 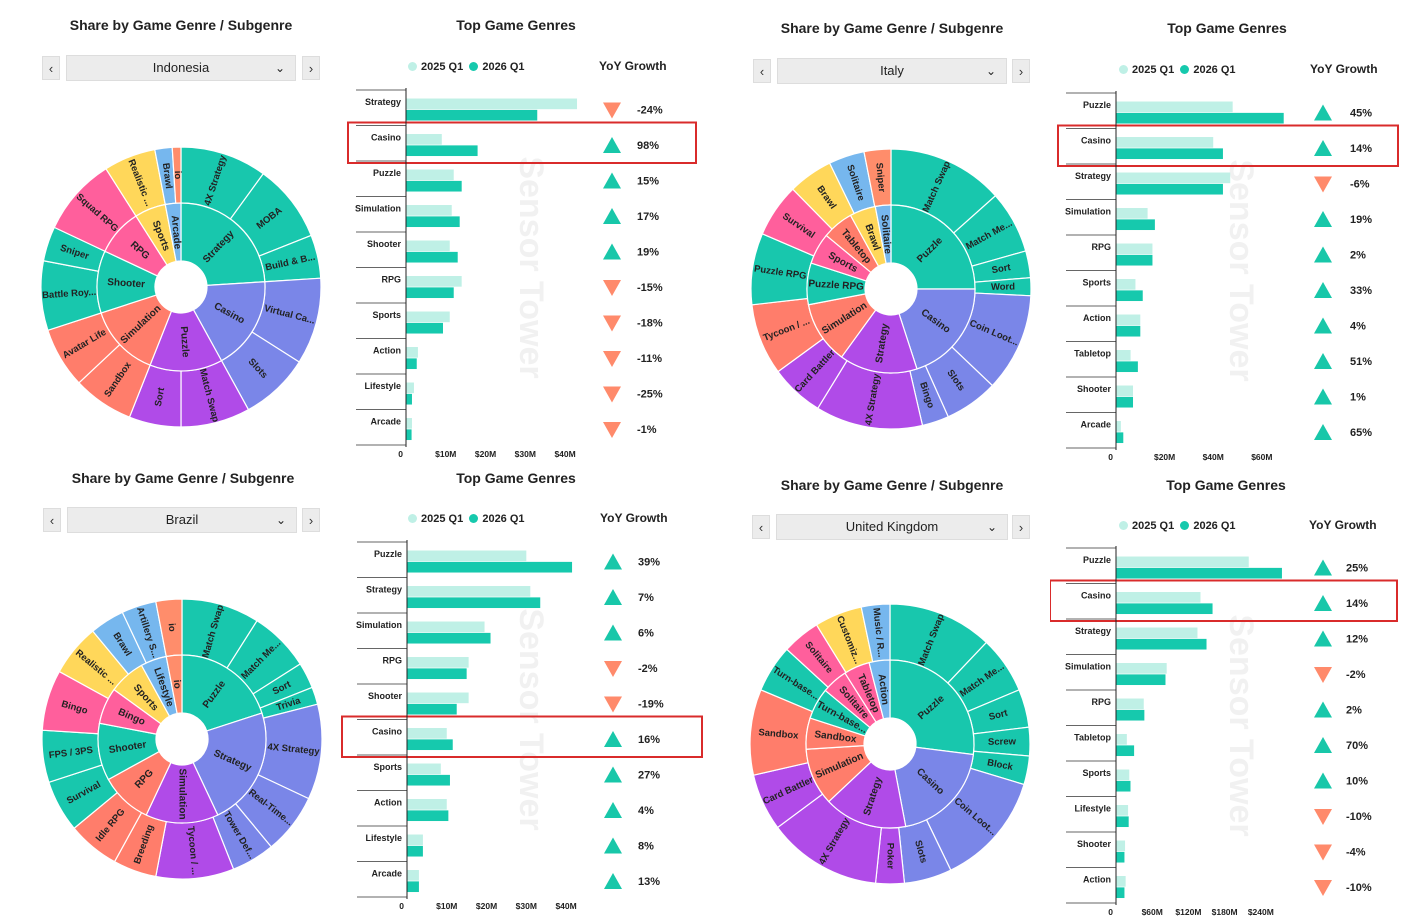 What do you see at coordinates (892, 71) in the screenshot?
I see `country-select: Italy ⌄` at bounding box center [892, 71].